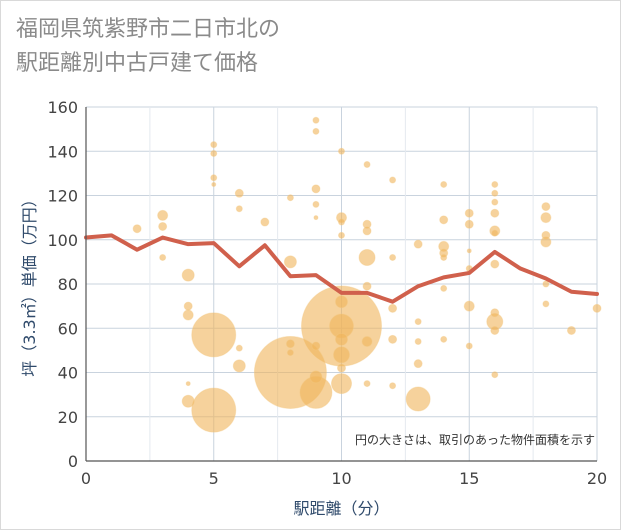 The height and width of the screenshot is (530, 621). What do you see at coordinates (62, 196) in the screenshot?
I see `y-tick-label: 120` at bounding box center [62, 196].